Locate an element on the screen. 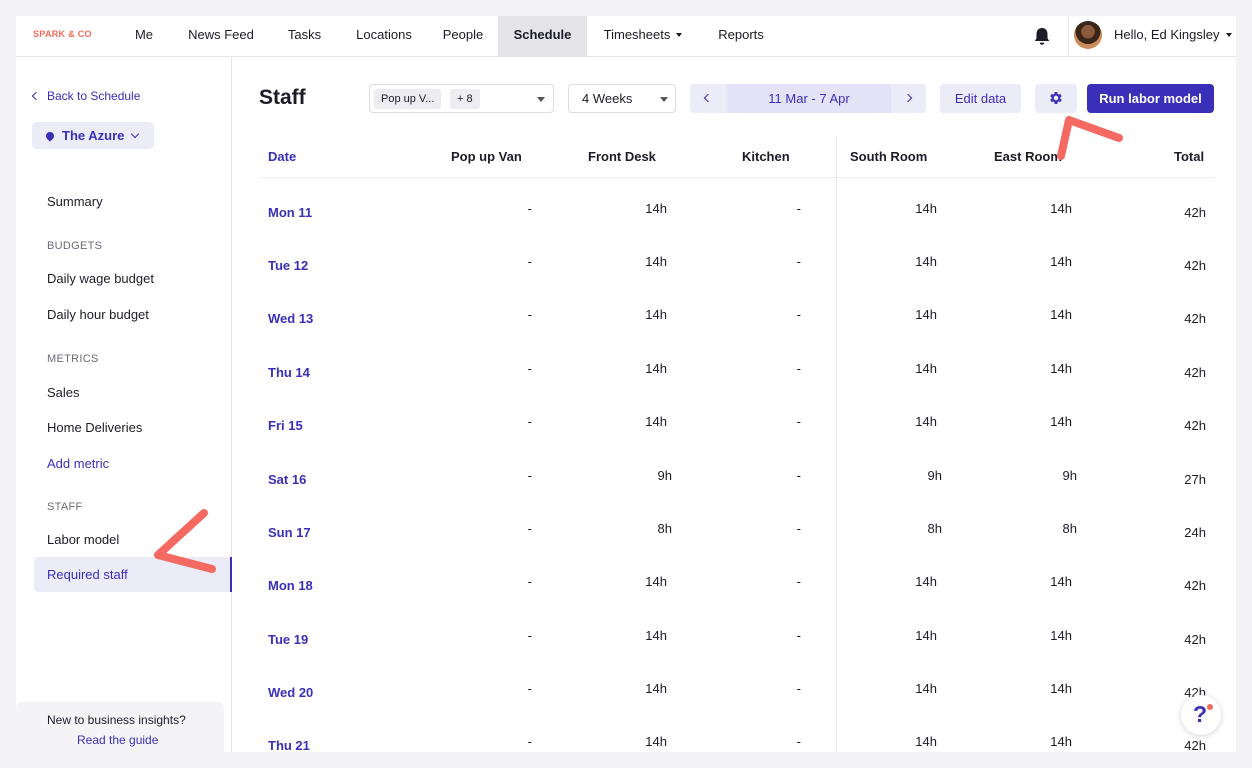 The width and height of the screenshot is (1252, 768). notification-dot is located at coordinates (1210, 707).